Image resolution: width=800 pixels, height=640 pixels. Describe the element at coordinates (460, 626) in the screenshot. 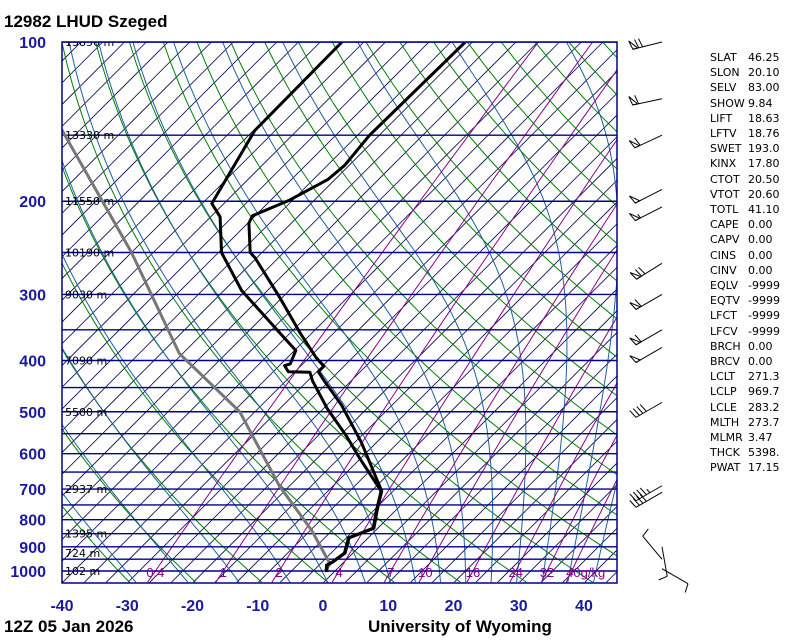

I see `credit-label: University of Wyoming` at that location.